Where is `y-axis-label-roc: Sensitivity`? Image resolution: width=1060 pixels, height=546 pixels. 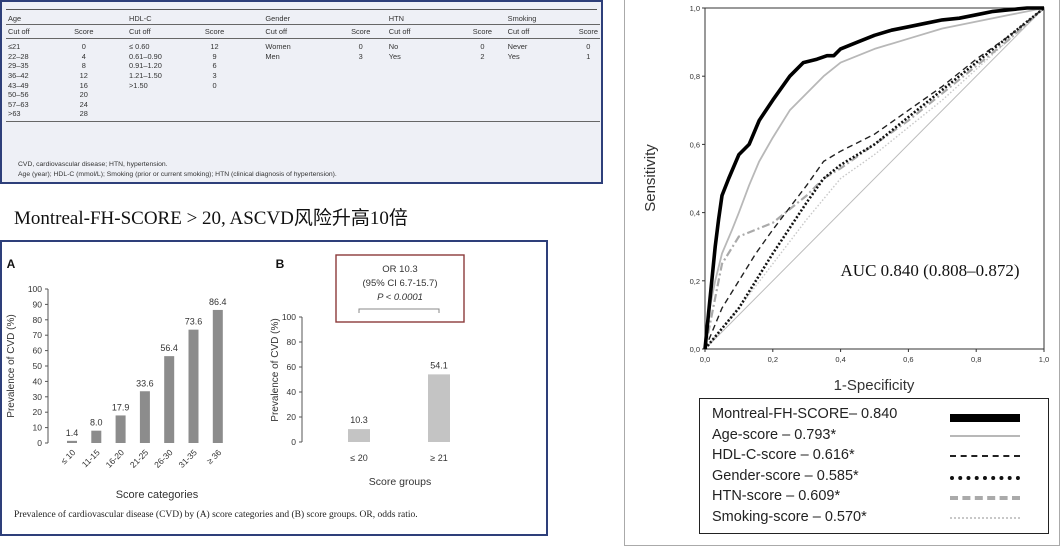
y-axis-label-roc: Sensitivity is located at coordinates (650, 178).